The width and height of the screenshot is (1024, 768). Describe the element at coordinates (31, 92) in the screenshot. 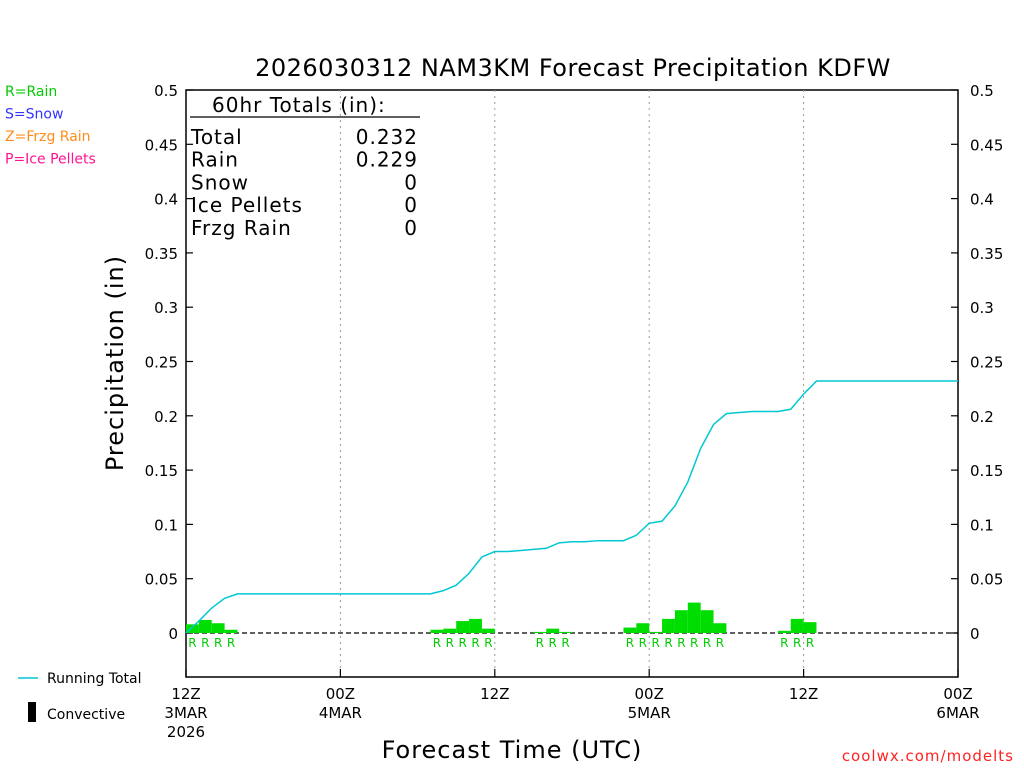

I see `type-legend-item: R=Rain` at that location.